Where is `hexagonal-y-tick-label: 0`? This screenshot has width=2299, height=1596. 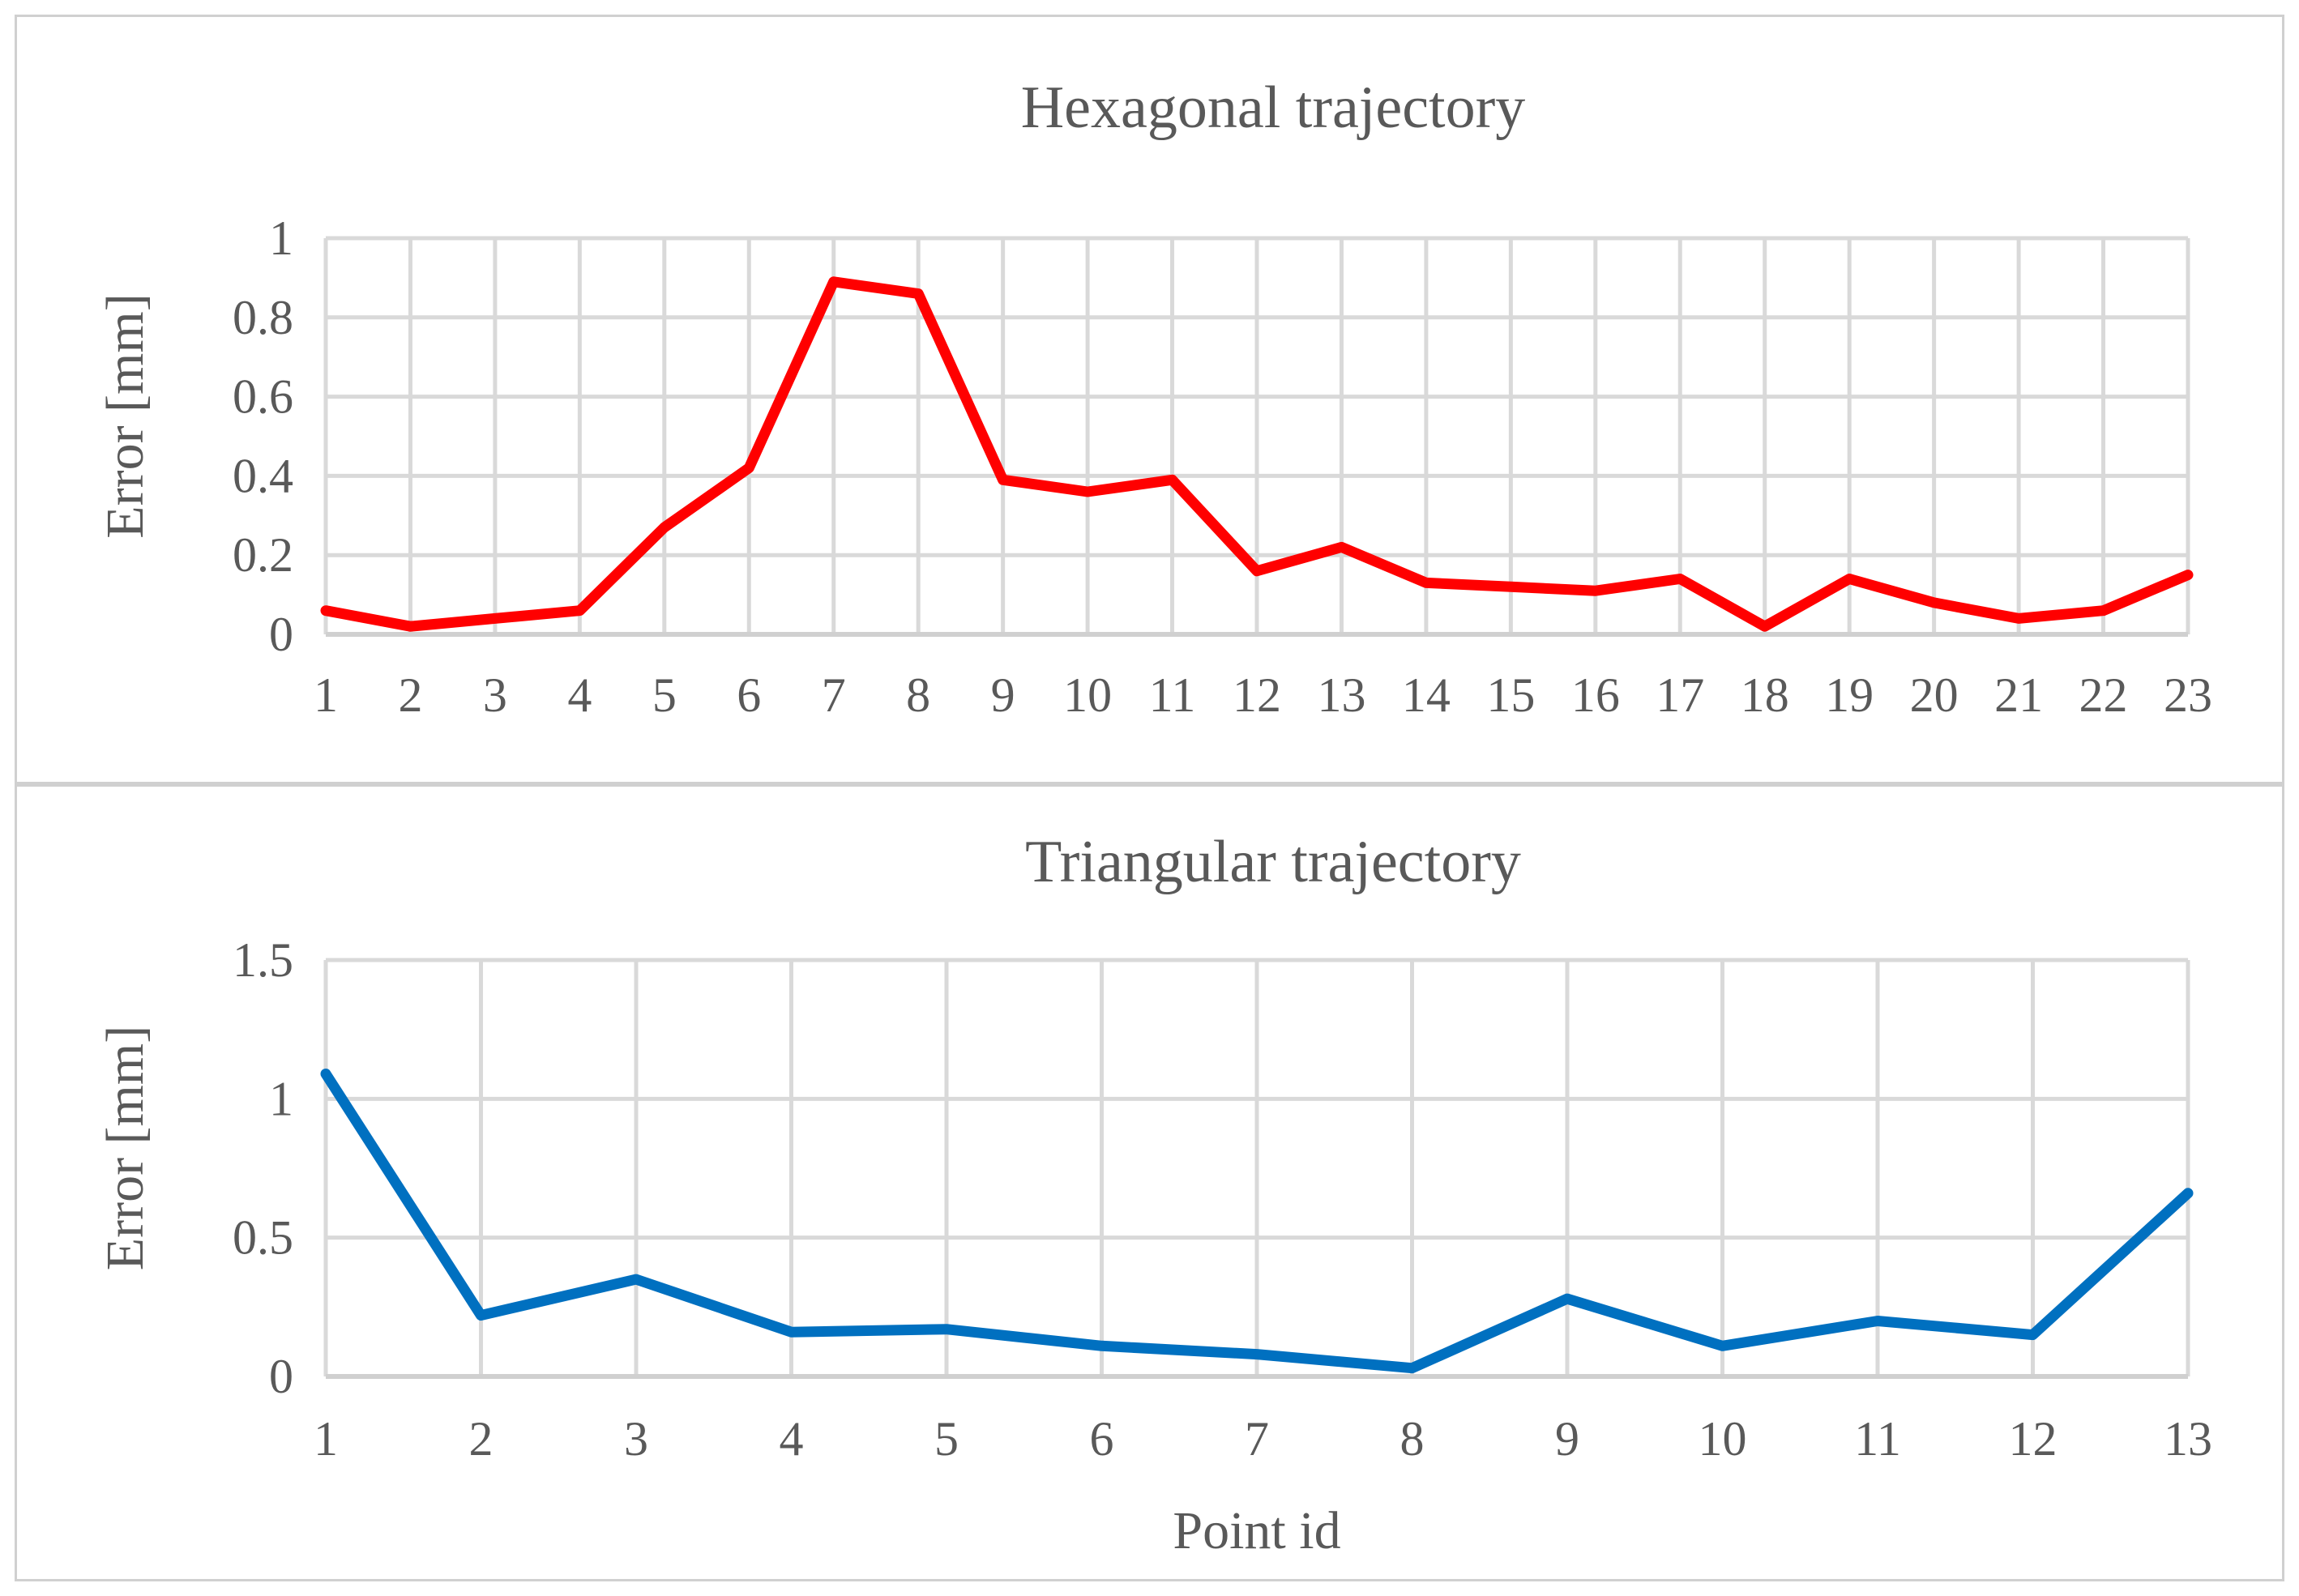
hexagonal-y-tick-label: 0 is located at coordinates (281, 634).